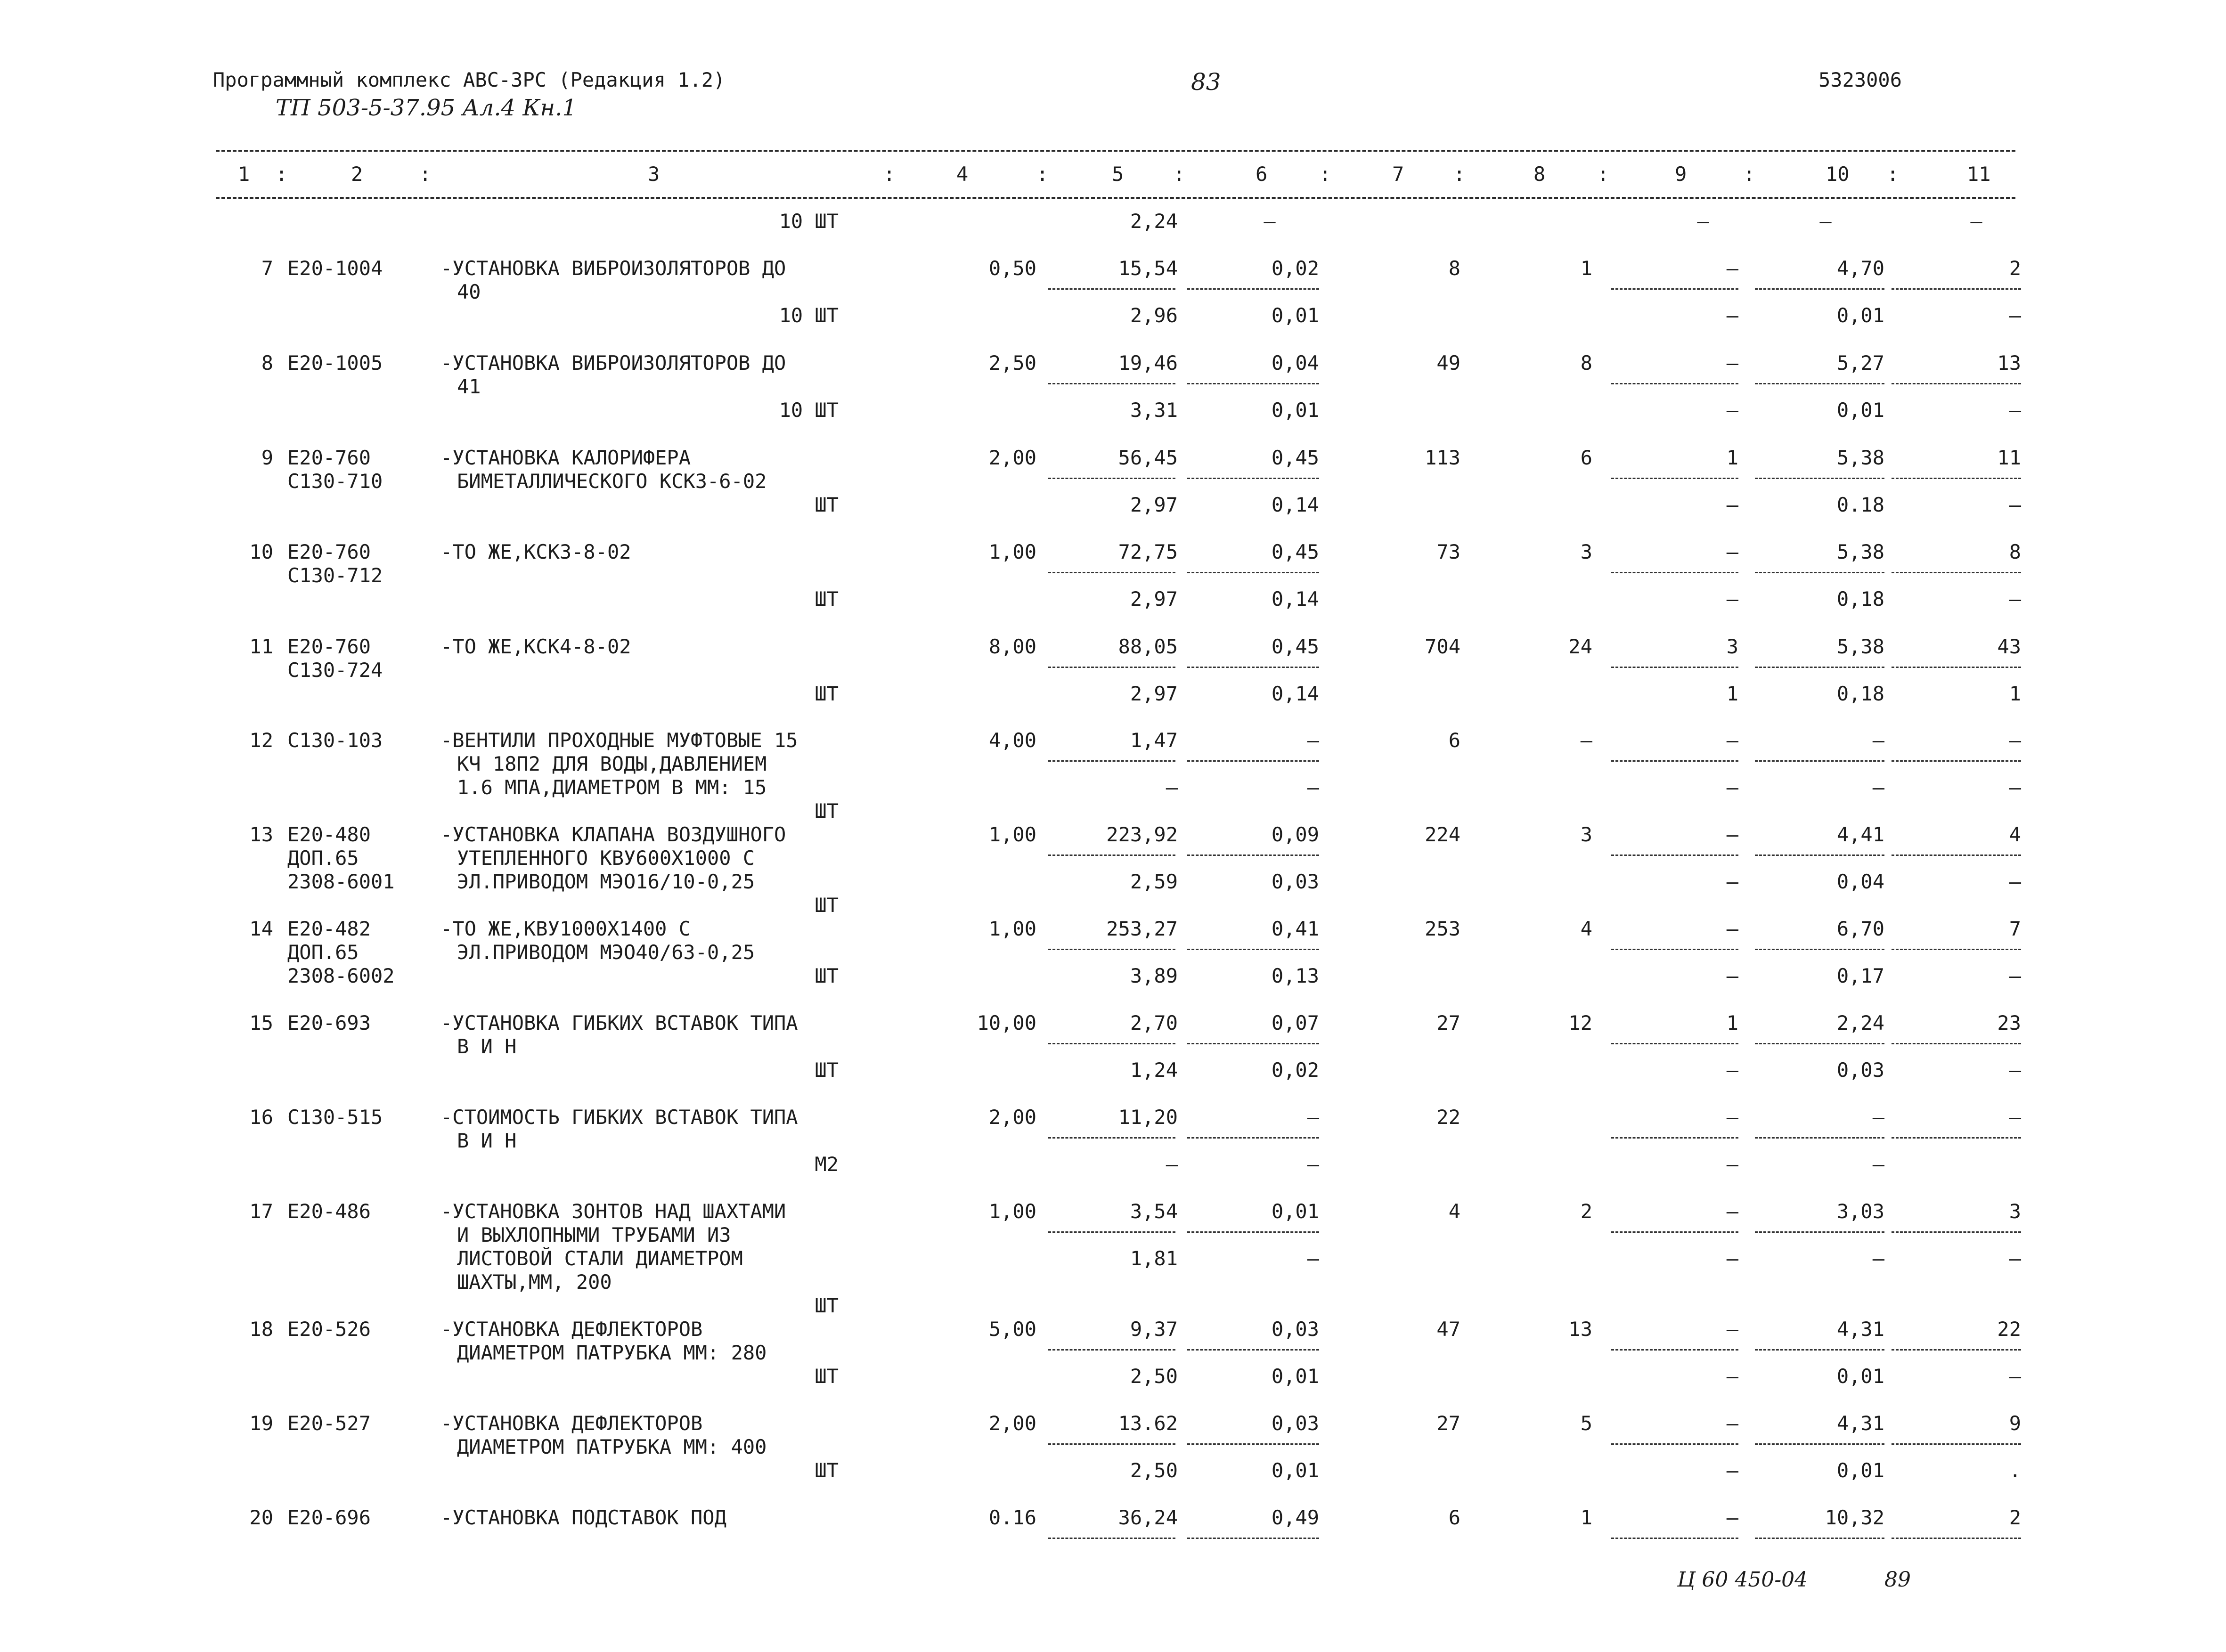 This screenshot has width=2226, height=1652. What do you see at coordinates (1012, 362) in the screenshot?
I see `quantity: 2,50` at bounding box center [1012, 362].